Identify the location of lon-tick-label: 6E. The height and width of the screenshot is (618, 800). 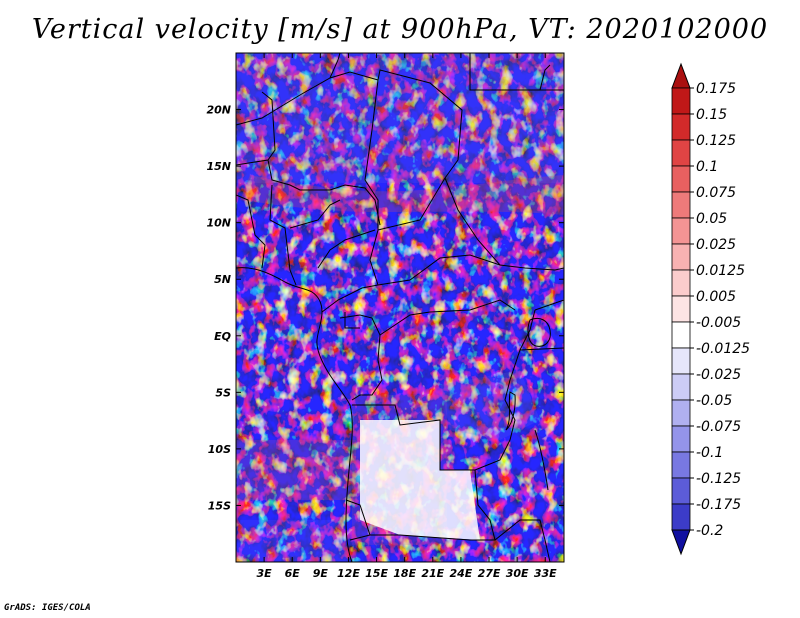
(293, 573).